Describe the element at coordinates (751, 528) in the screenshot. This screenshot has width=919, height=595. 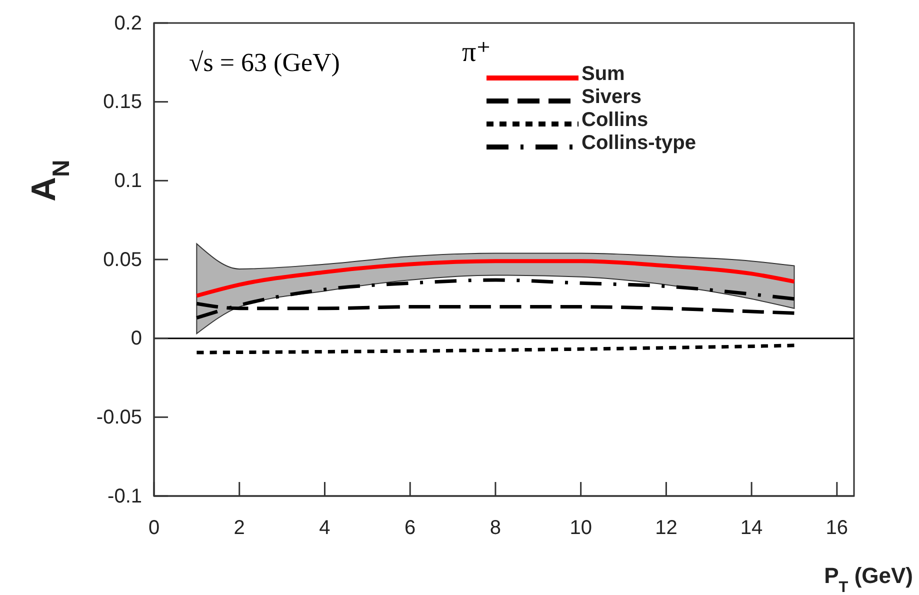
I see `x-tick-label: 14` at that location.